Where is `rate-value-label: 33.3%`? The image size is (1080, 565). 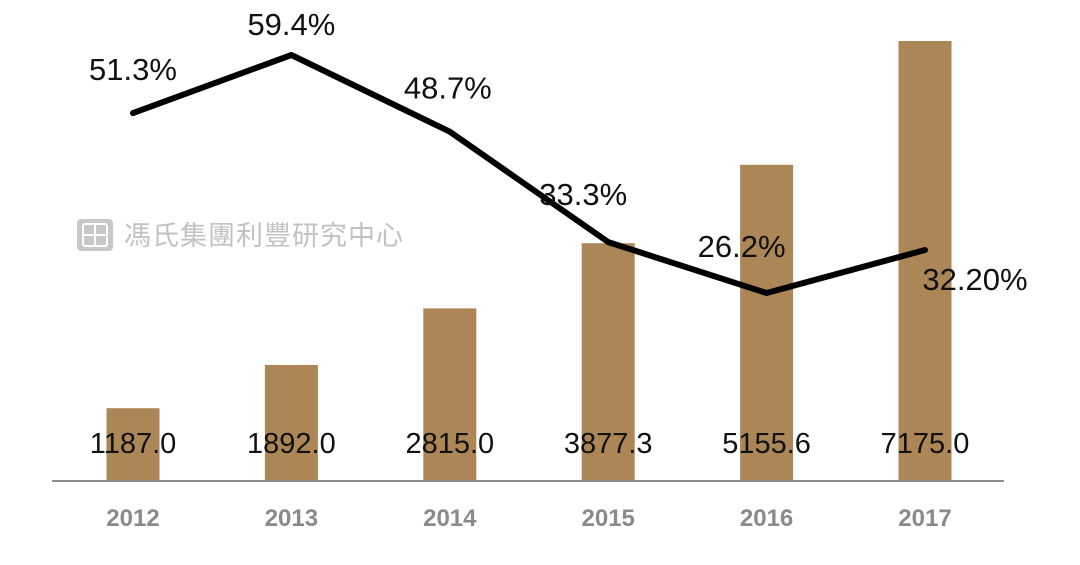 rate-value-label: 33.3% is located at coordinates (583, 194).